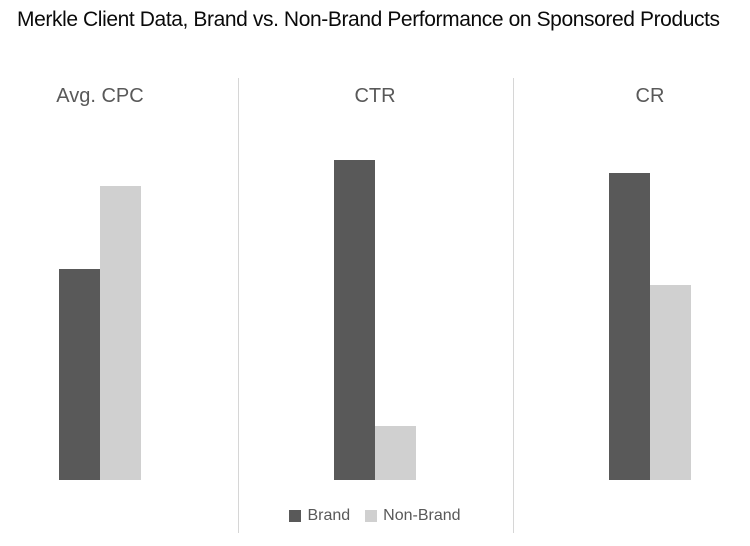 Image resolution: width=750 pixels, height=546 pixels. What do you see at coordinates (295, 516) in the screenshot?
I see `legend-swatch-brand-icon` at bounding box center [295, 516].